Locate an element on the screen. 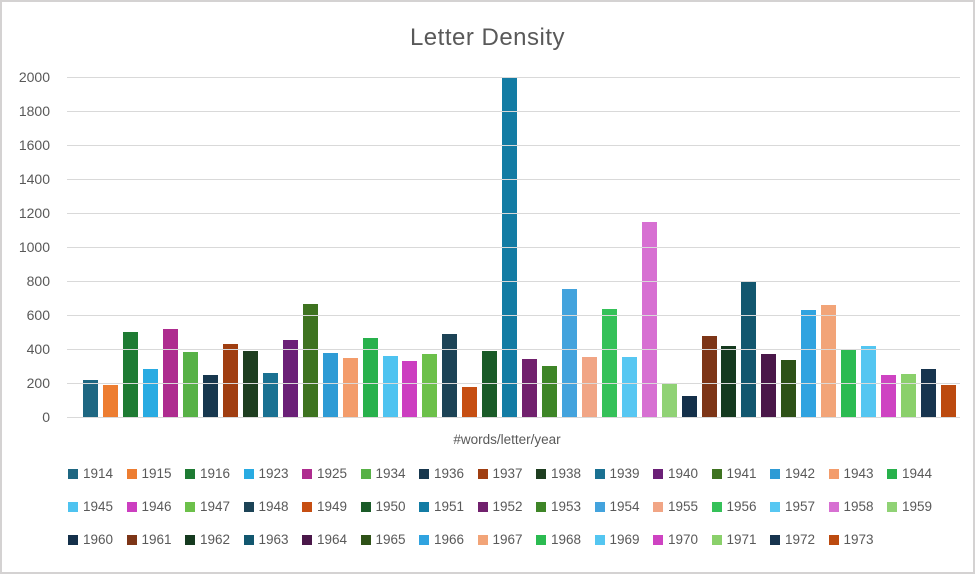 Image resolution: width=975 pixels, height=574 pixels. legend-item-1956: 1956 is located at coordinates (741, 506).